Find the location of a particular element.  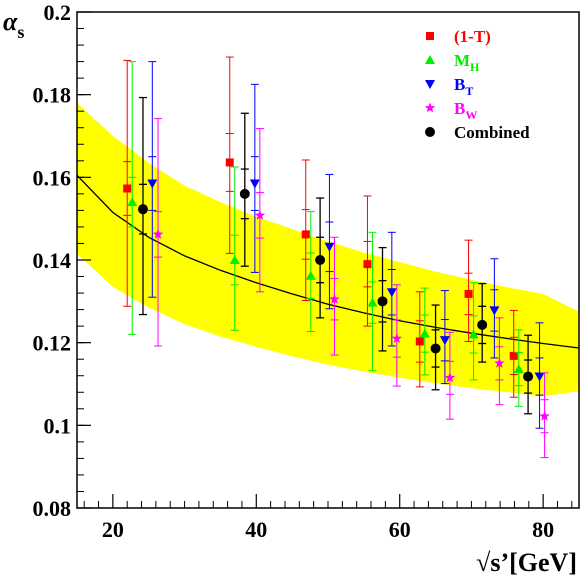

y-axis-title-sub: s is located at coordinates (20, 32).